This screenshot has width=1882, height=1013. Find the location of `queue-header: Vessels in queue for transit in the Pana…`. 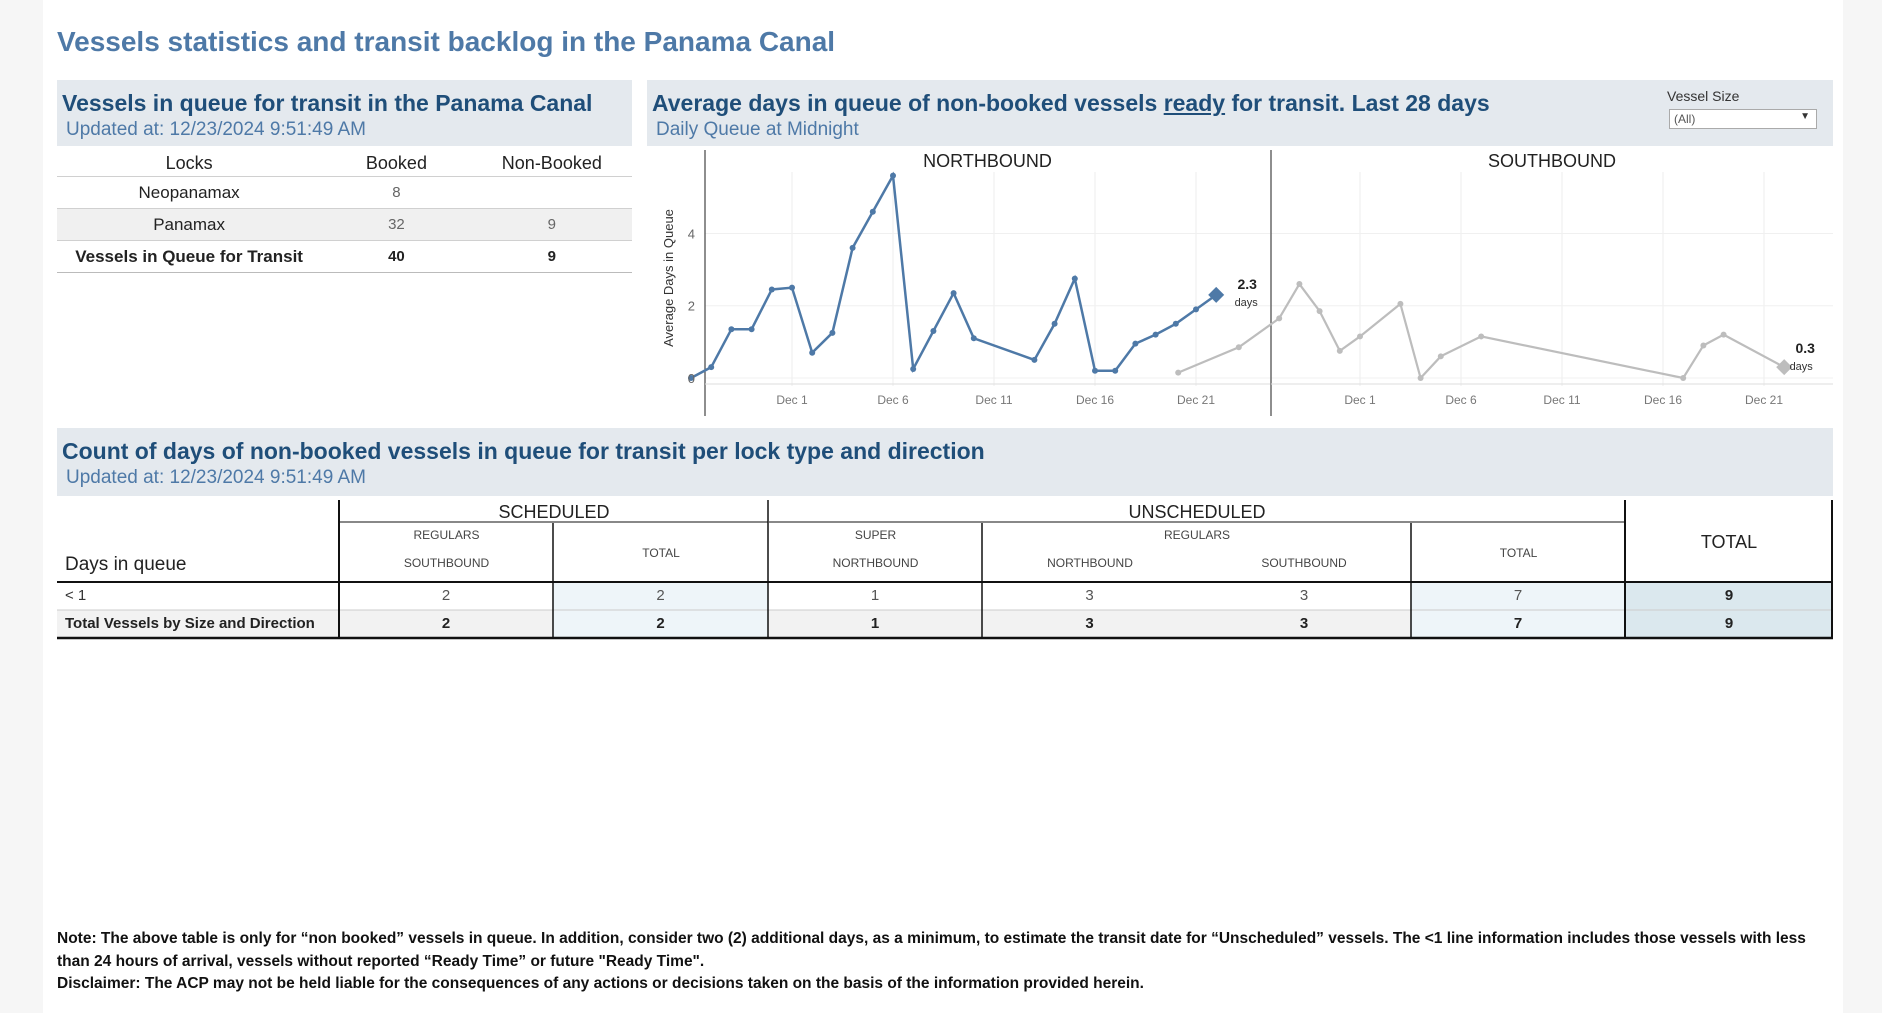

queue-header: Vessels in queue for transit in the Pana… is located at coordinates (344, 113).